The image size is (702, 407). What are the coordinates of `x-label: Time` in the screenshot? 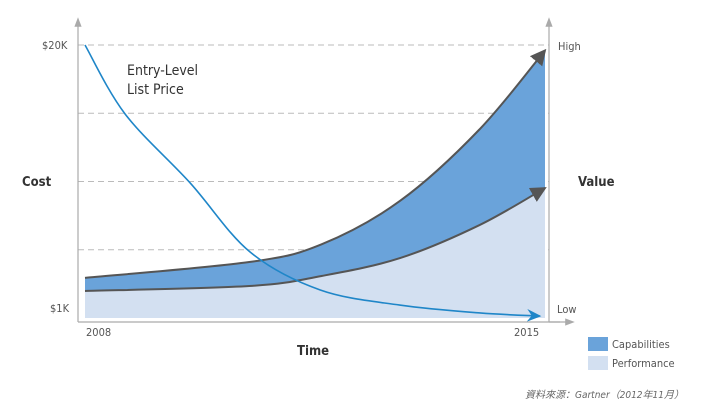 It's located at (313, 351).